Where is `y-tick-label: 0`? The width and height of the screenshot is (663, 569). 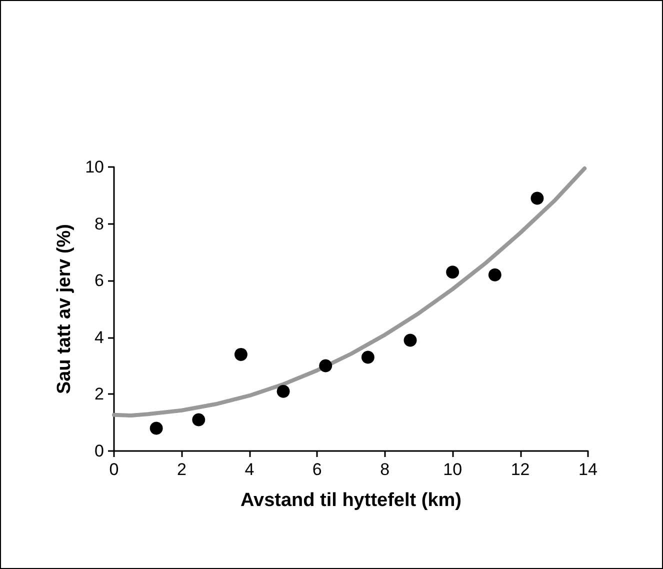
y-tick-label: 0 is located at coordinates (99, 451).